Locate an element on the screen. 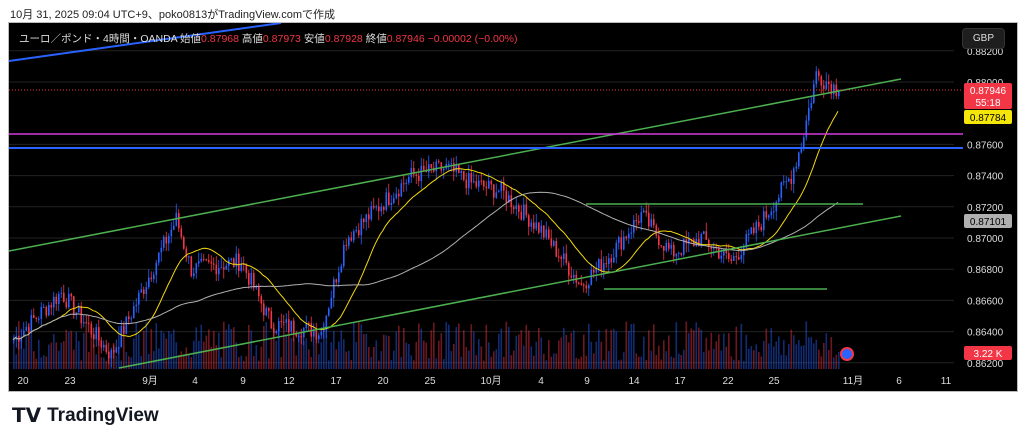 The image size is (1024, 441). time-tick: 14 is located at coordinates (634, 381).